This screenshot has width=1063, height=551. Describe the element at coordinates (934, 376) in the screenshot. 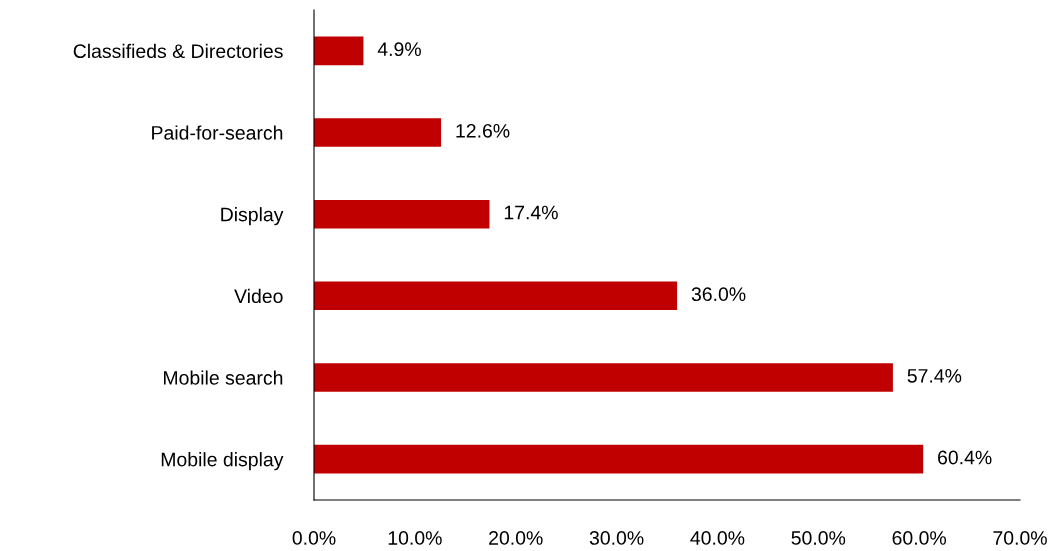

I see `data-label: 57.4%` at that location.